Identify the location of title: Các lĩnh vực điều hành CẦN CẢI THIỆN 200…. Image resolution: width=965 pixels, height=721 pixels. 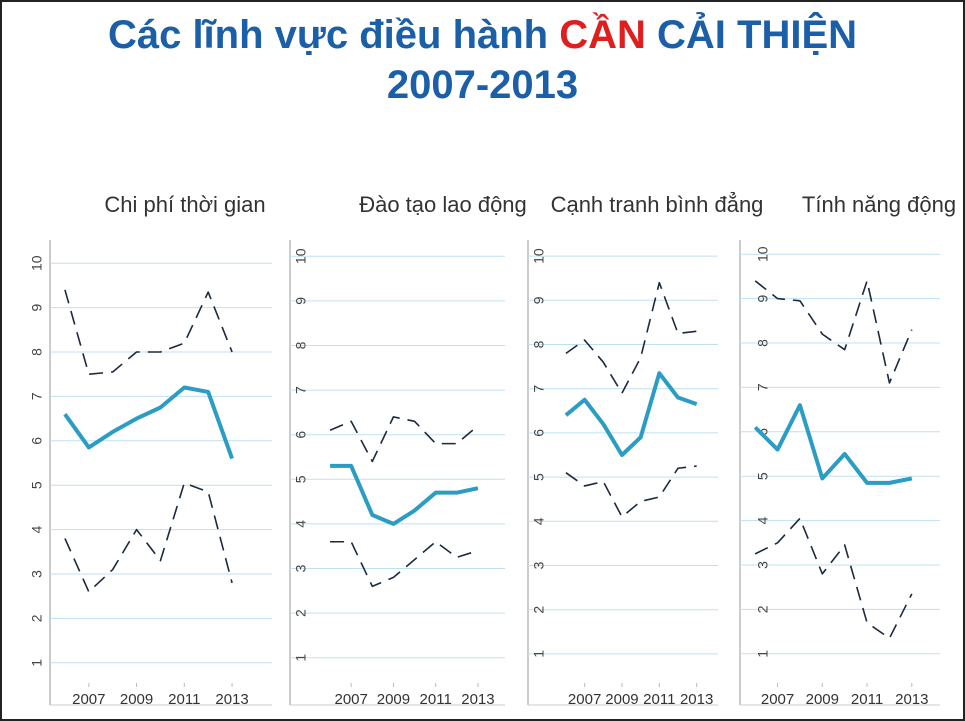
(482, 60).